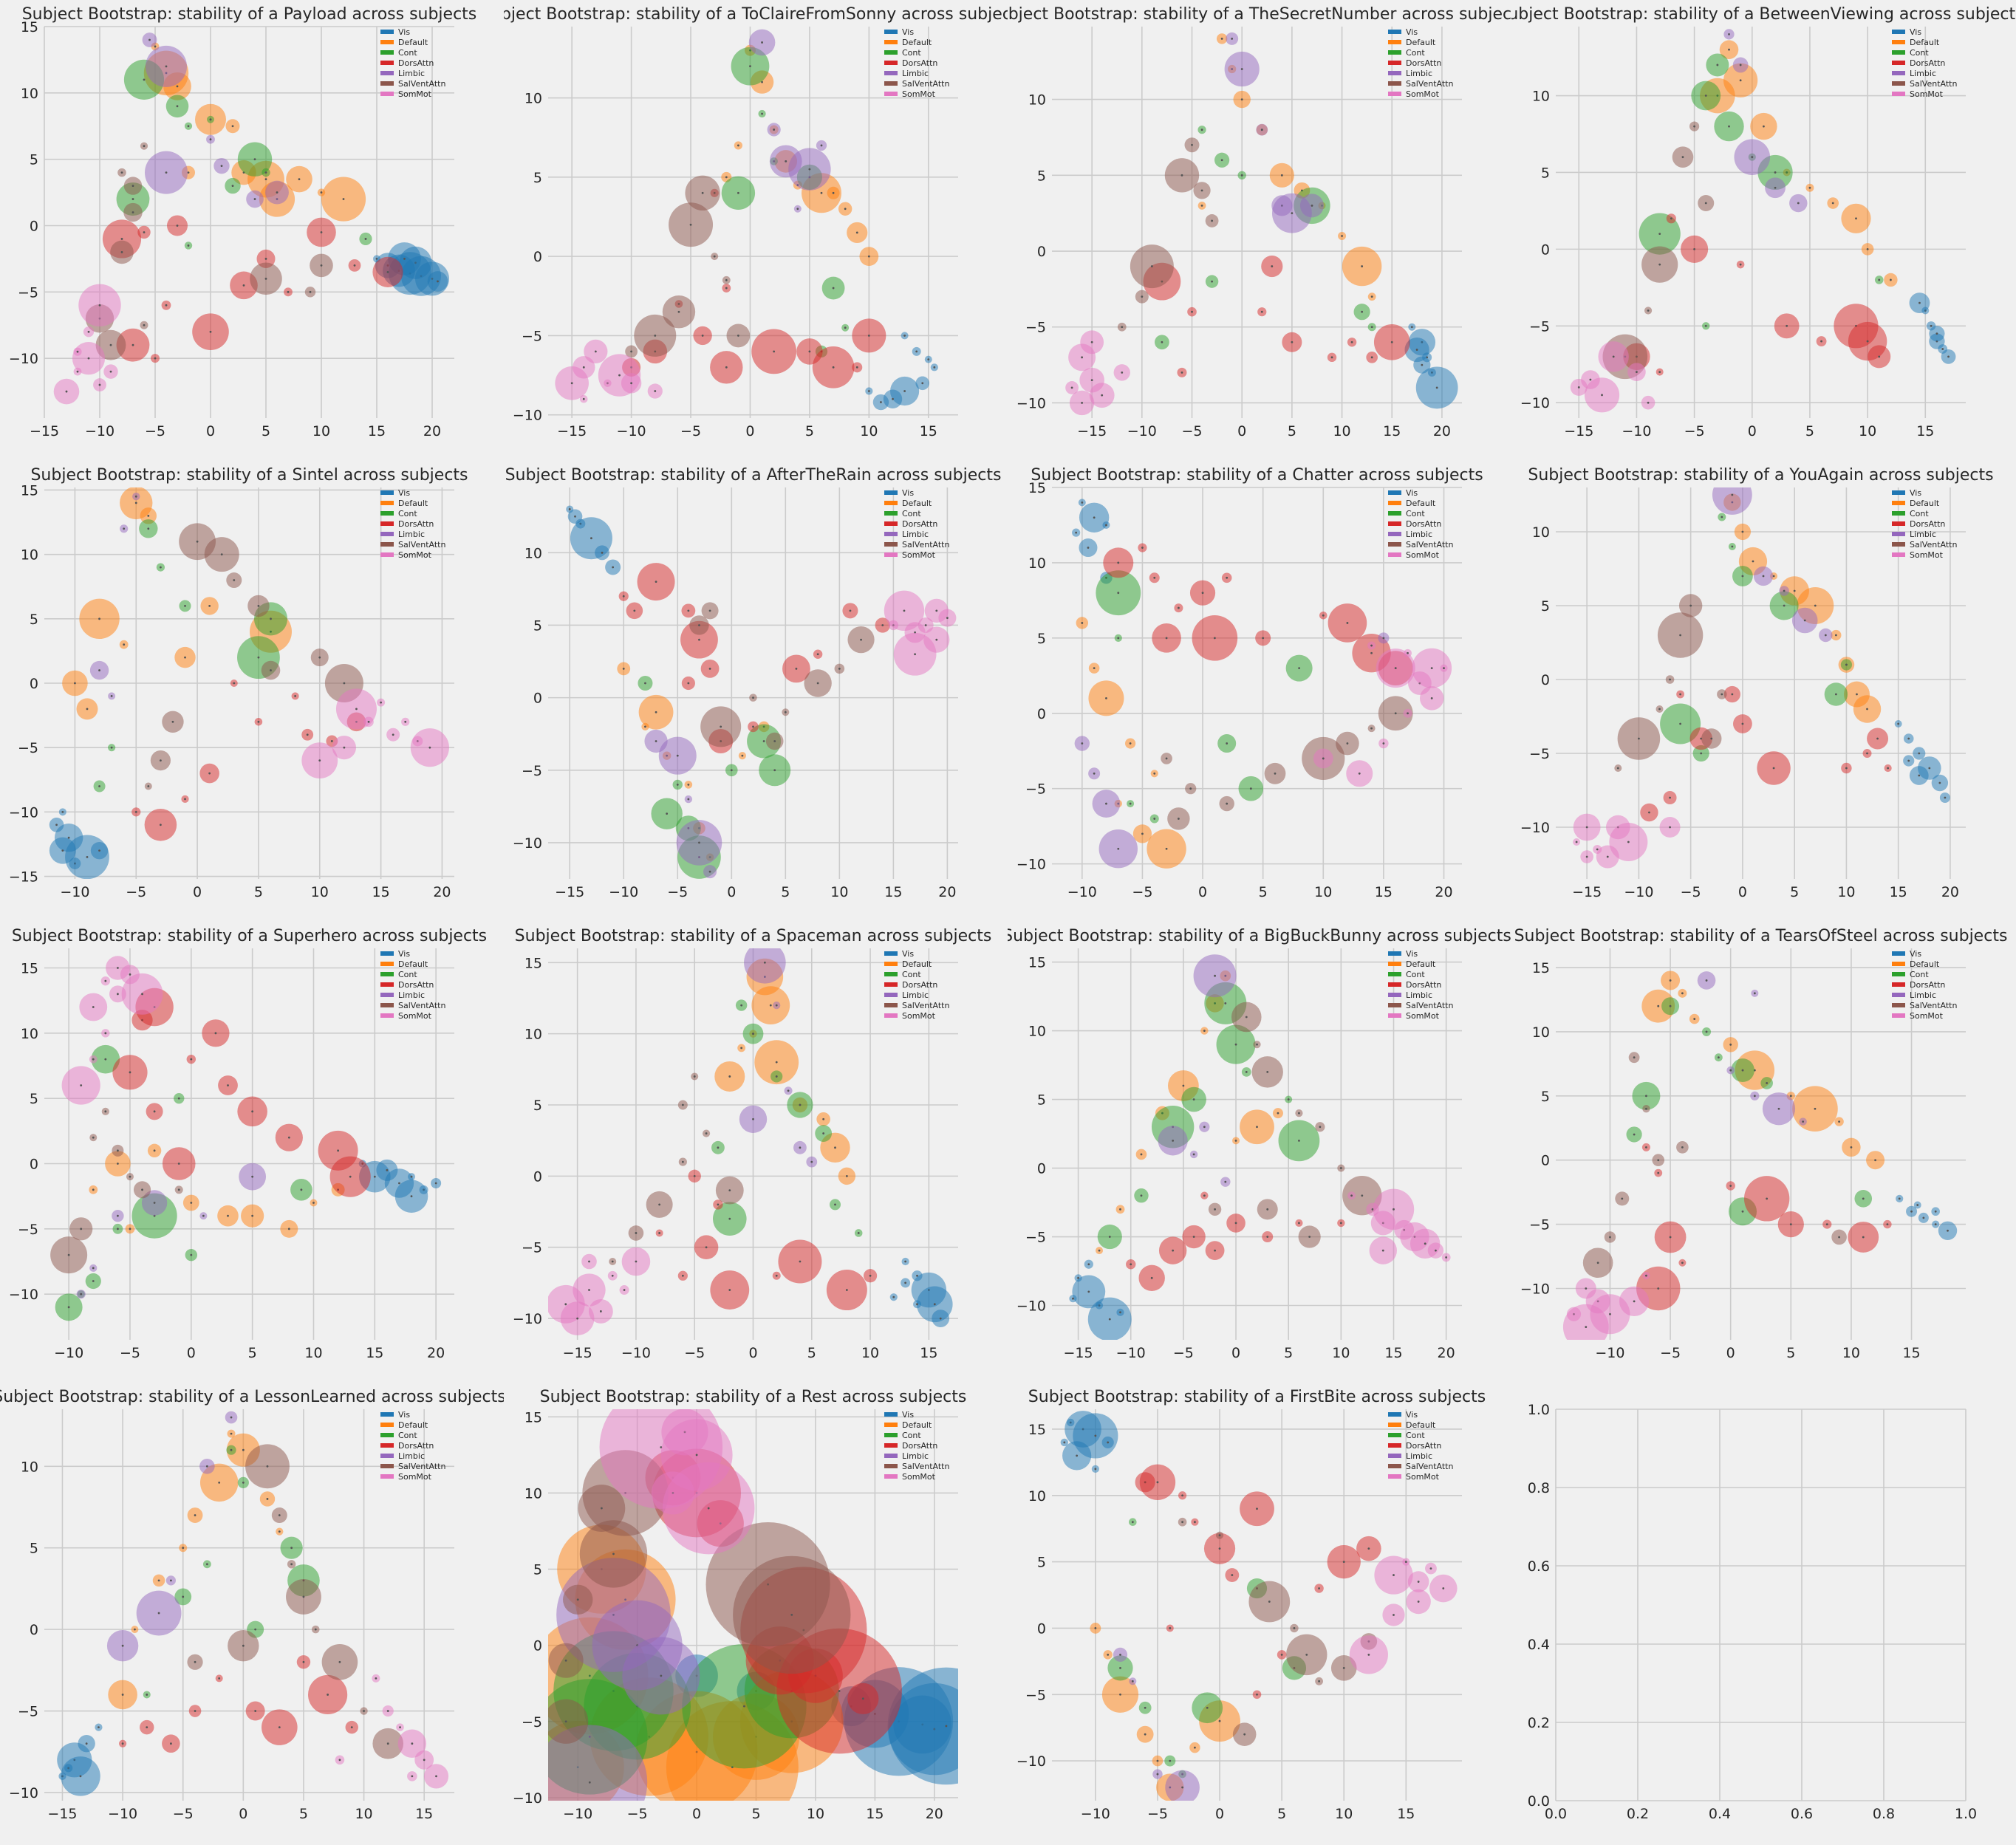  I want to click on legend-label: SomMot, so click(1423, 94).